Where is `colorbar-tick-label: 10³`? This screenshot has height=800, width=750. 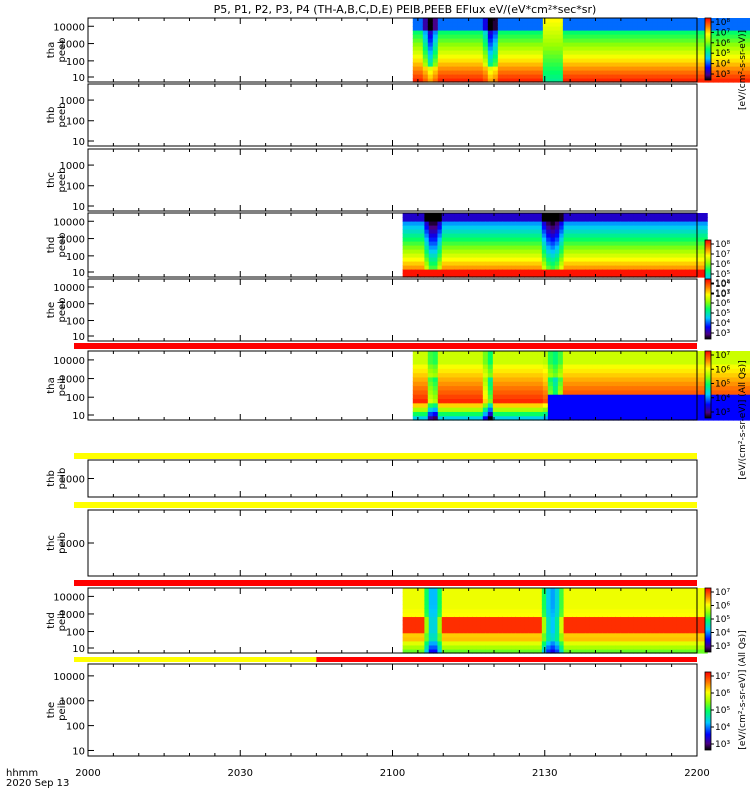 colorbar-tick-label: 10³ is located at coordinates (722, 413).